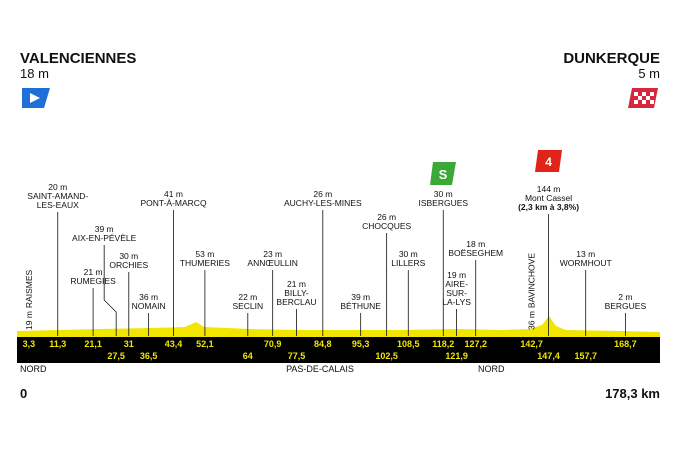  Describe the element at coordinates (296, 302) in the screenshot. I see `place-name: BERCLAU` at that location.